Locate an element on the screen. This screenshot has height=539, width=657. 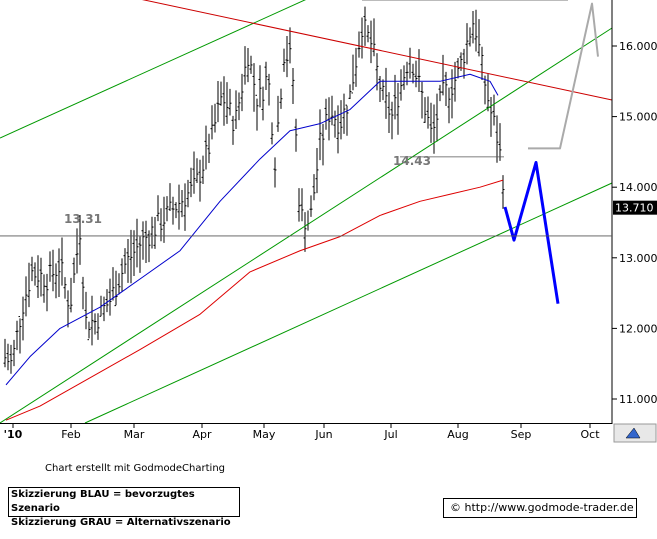
y-tick-label: 13.000 is located at coordinates (638, 258).